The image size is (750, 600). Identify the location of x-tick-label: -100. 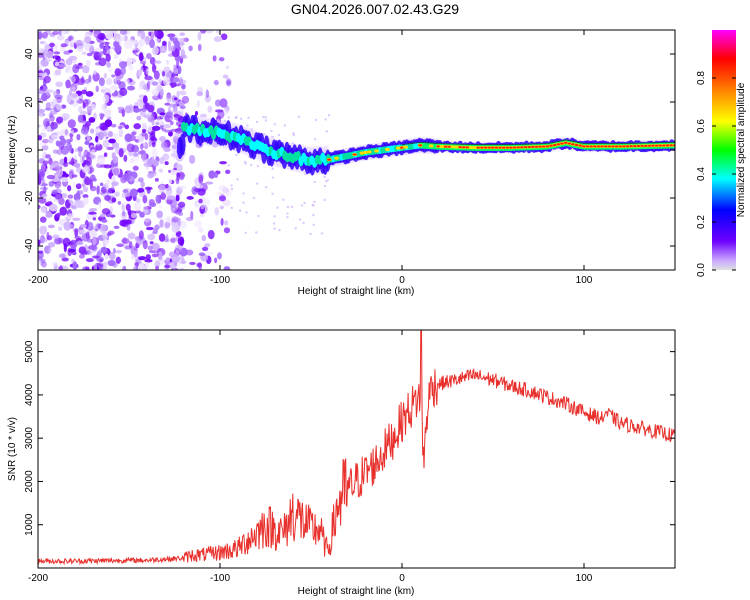
(220, 578).